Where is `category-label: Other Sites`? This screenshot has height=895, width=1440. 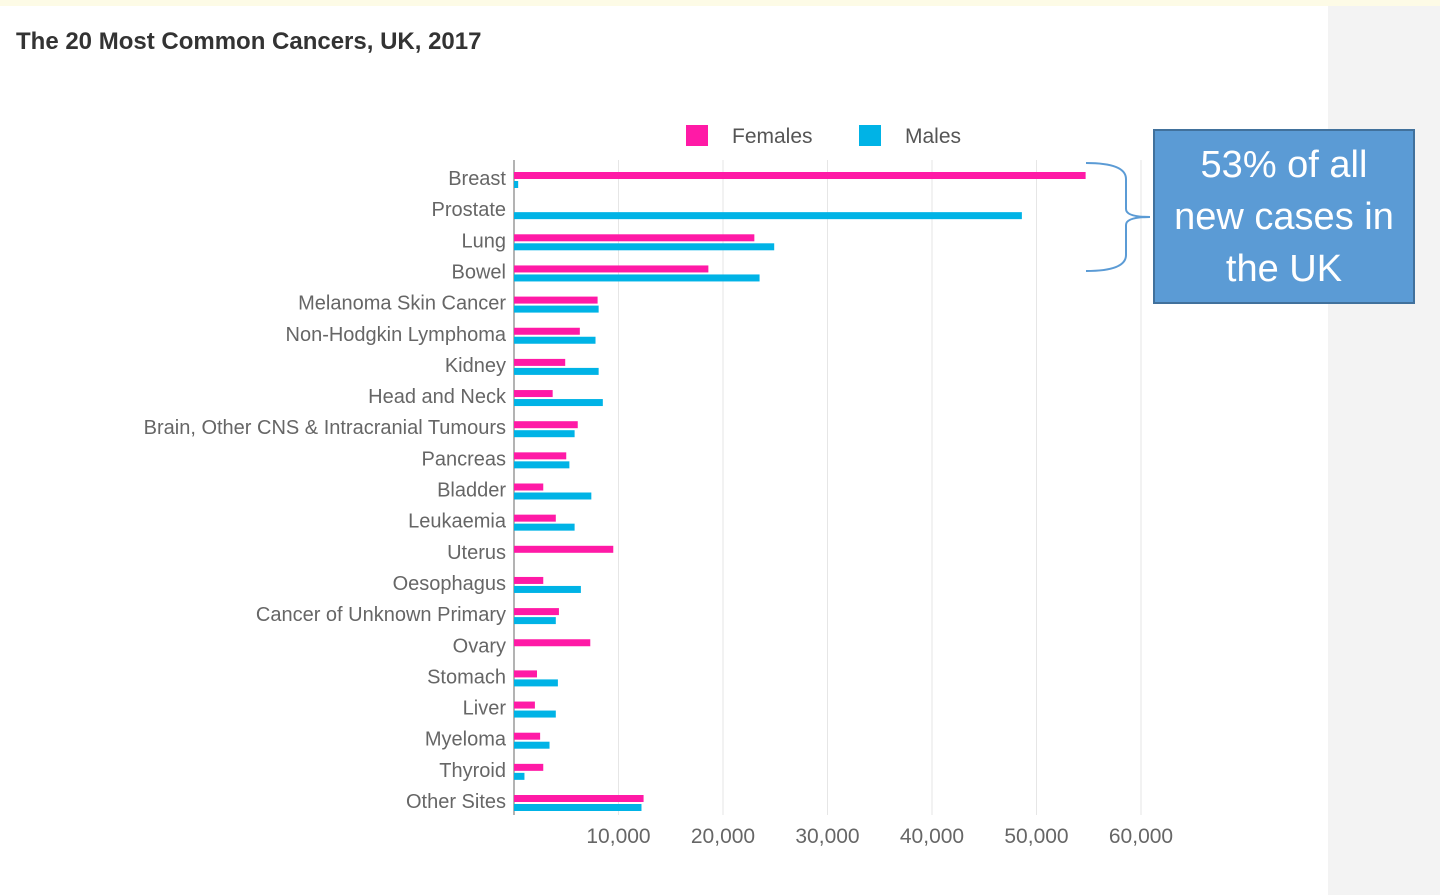 category-label: Other Sites is located at coordinates (456, 802).